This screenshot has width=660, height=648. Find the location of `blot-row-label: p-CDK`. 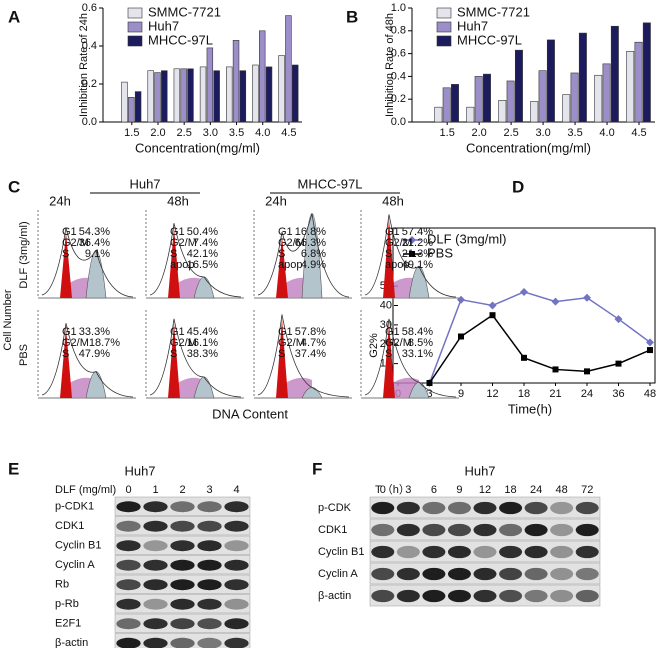

blot-row-label: p-CDK is located at coordinates (335, 508).